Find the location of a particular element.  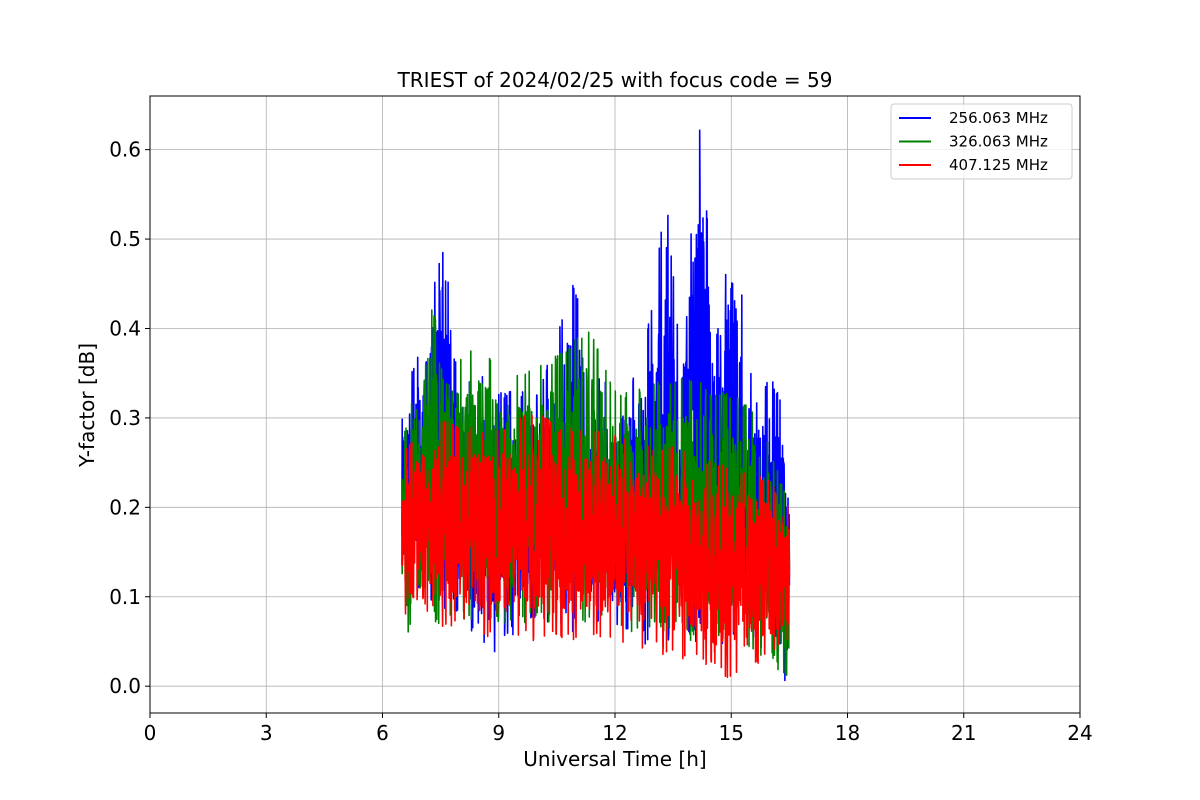

x-tick-label: 6 is located at coordinates (382, 733).